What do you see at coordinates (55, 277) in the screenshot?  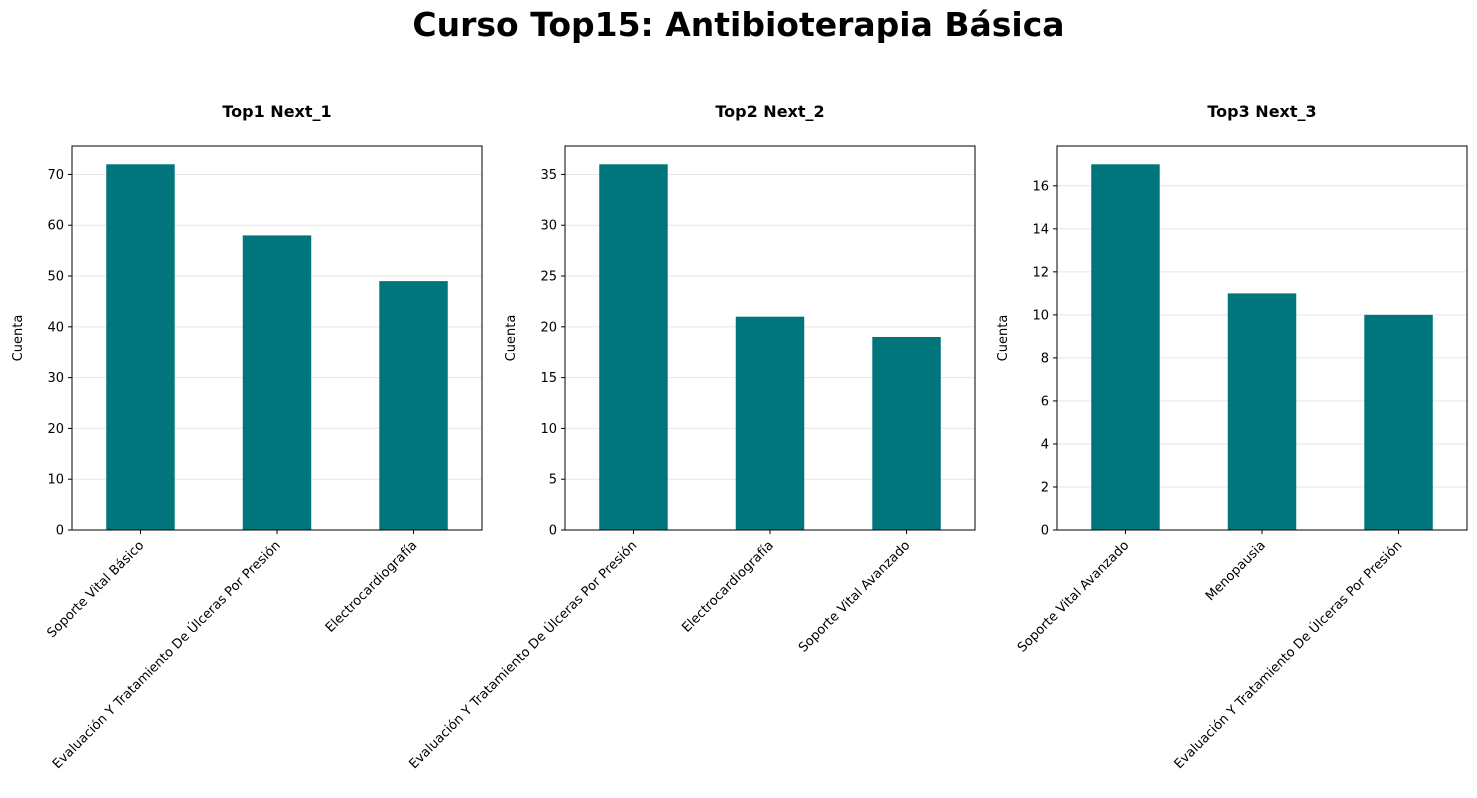 I see `y-tick-label: 50` at bounding box center [55, 277].